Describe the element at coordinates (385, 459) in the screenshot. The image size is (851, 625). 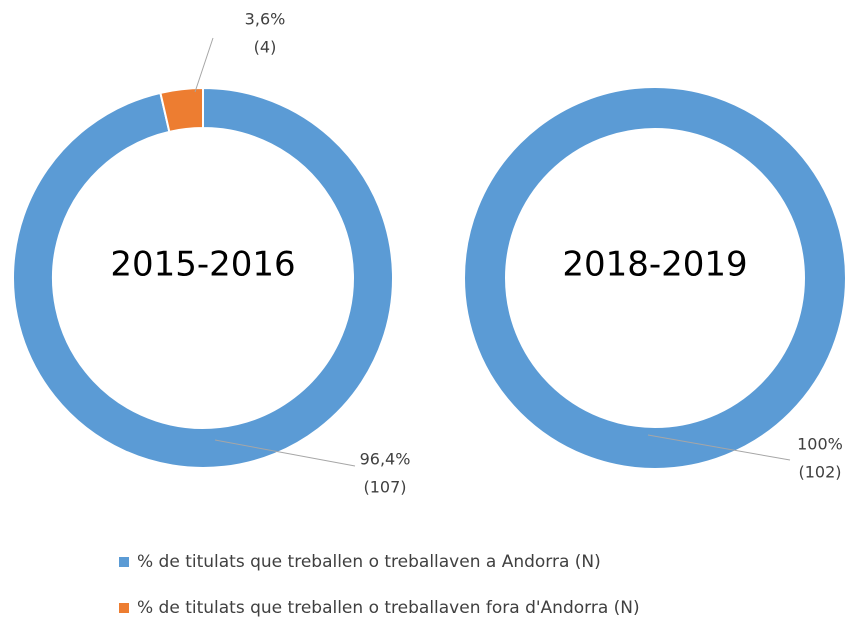
I see `data-label: 96,4%` at that location.